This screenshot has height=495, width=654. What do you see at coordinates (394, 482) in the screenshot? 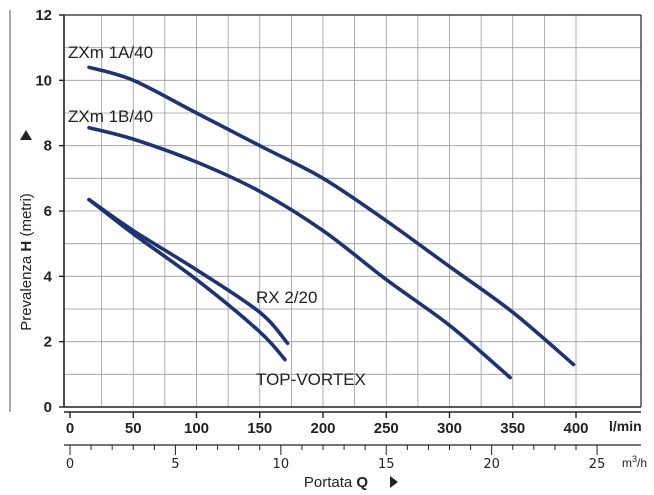
I see `x-axis-arrow-icon` at bounding box center [394, 482].